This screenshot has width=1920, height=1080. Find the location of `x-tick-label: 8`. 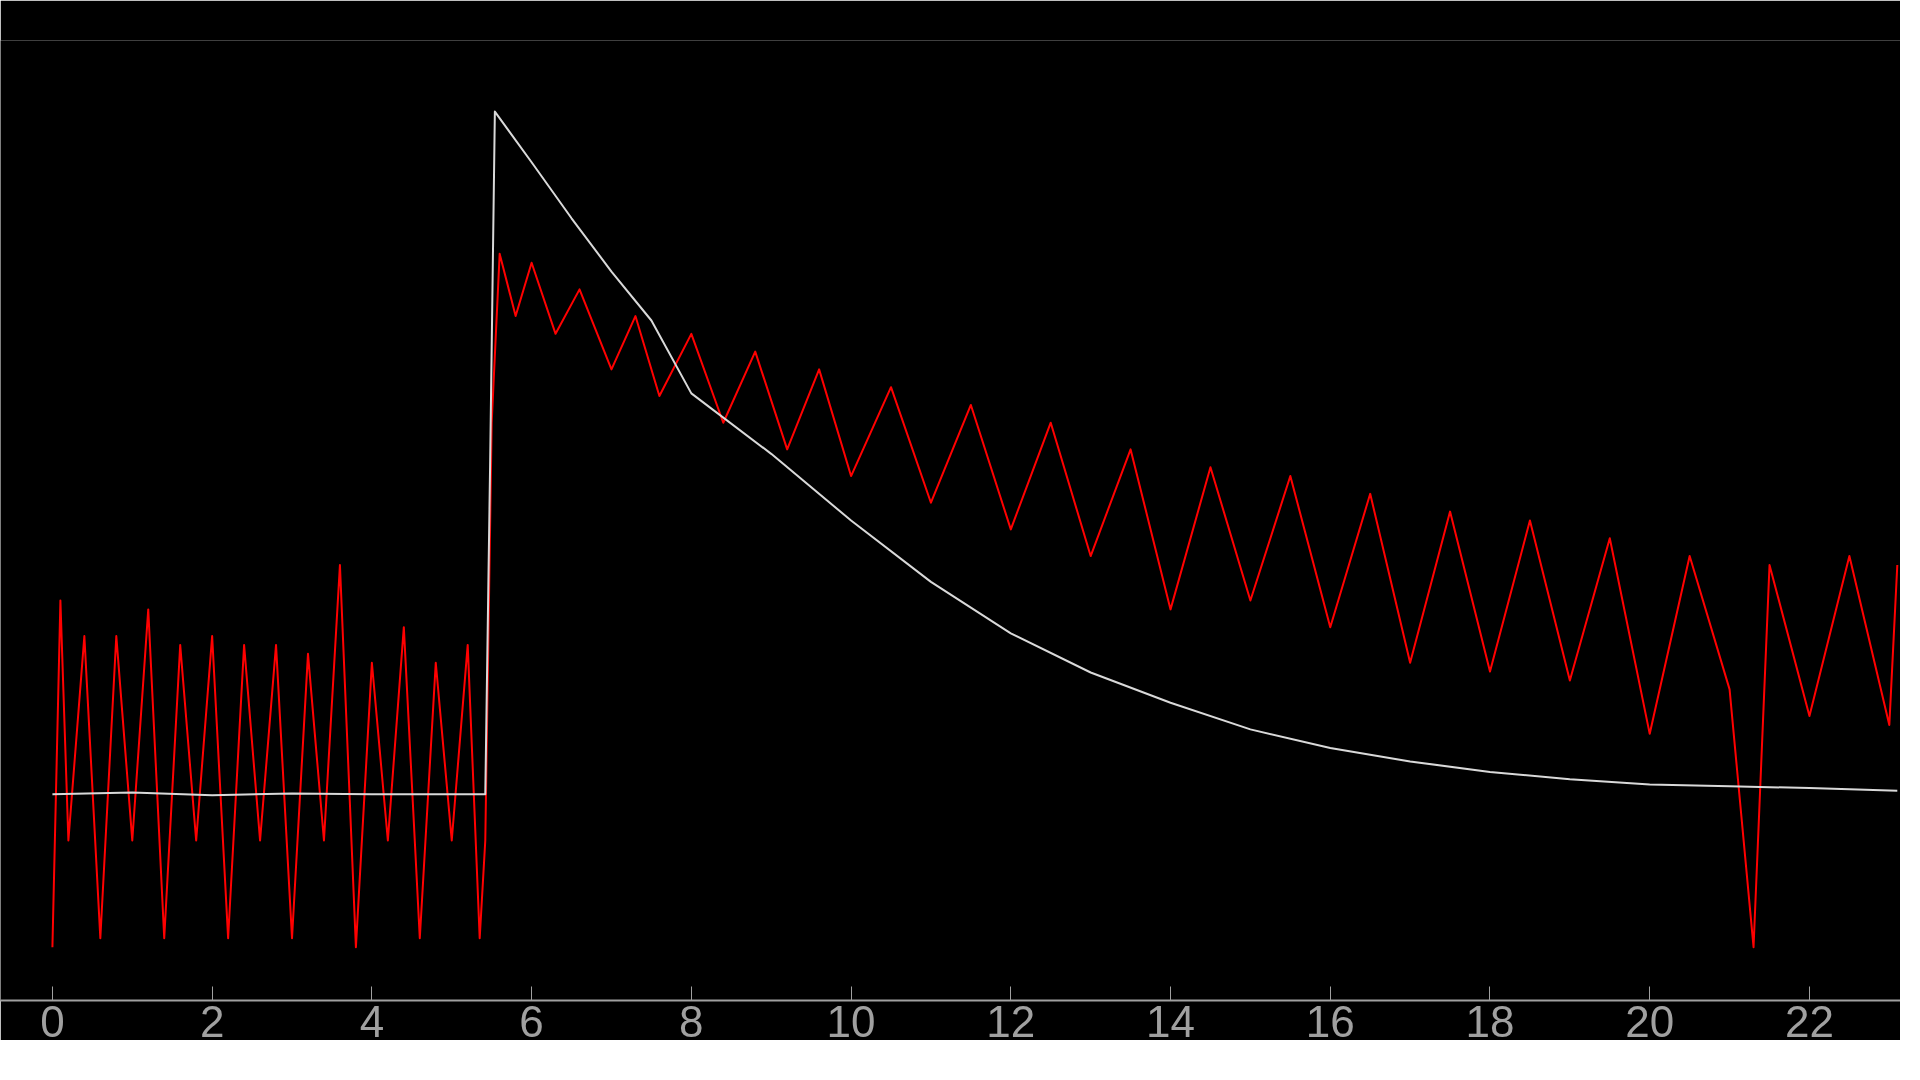

x-tick-label: 8 is located at coordinates (691, 1021).